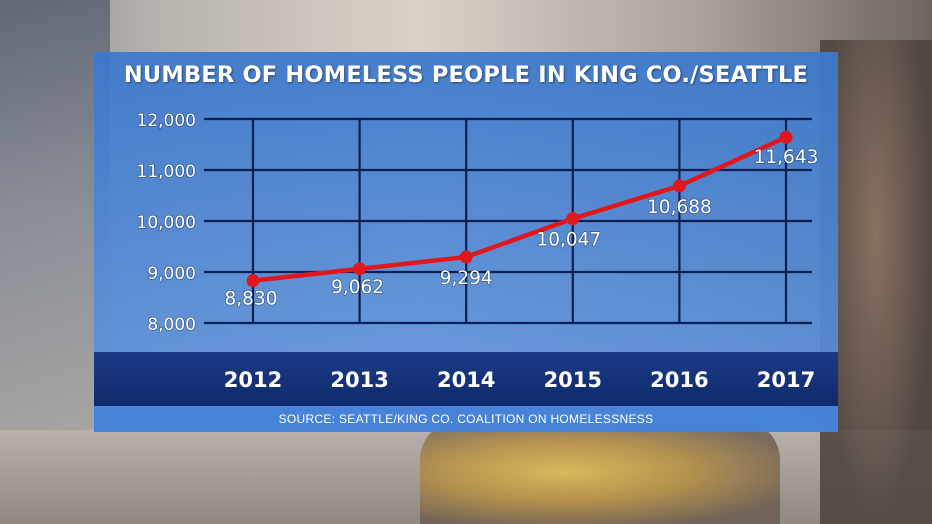  I want to click on y-tick-label: 8,000, so click(171, 325).